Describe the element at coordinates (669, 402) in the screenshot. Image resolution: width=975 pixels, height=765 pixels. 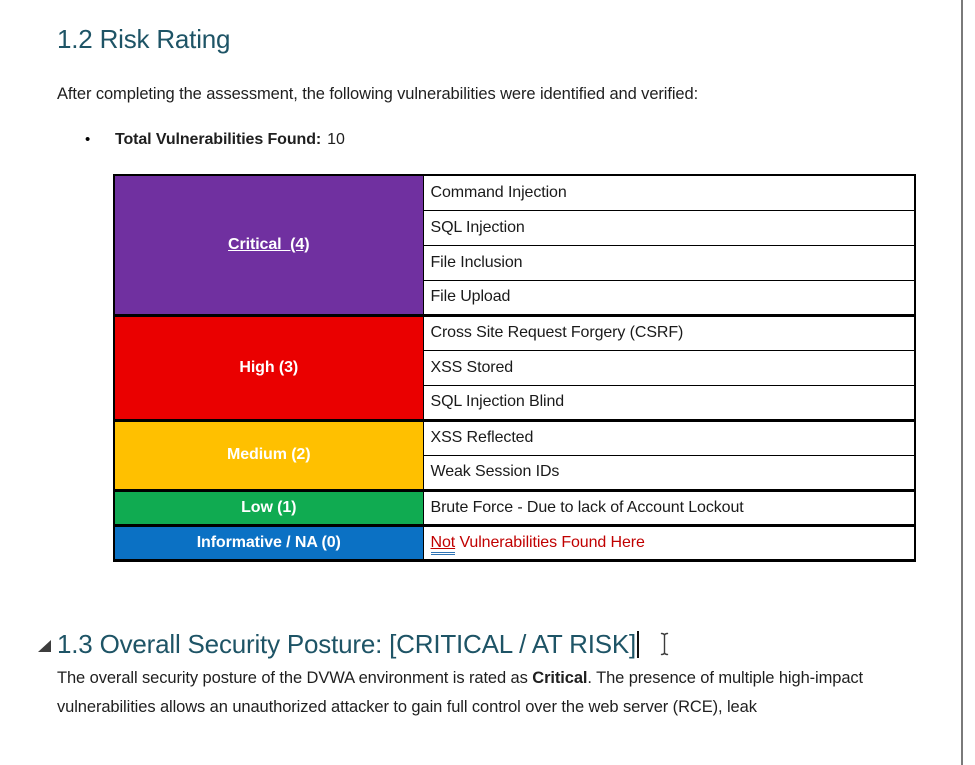
I see `vuln-cell: SQL Injection Blind` at that location.